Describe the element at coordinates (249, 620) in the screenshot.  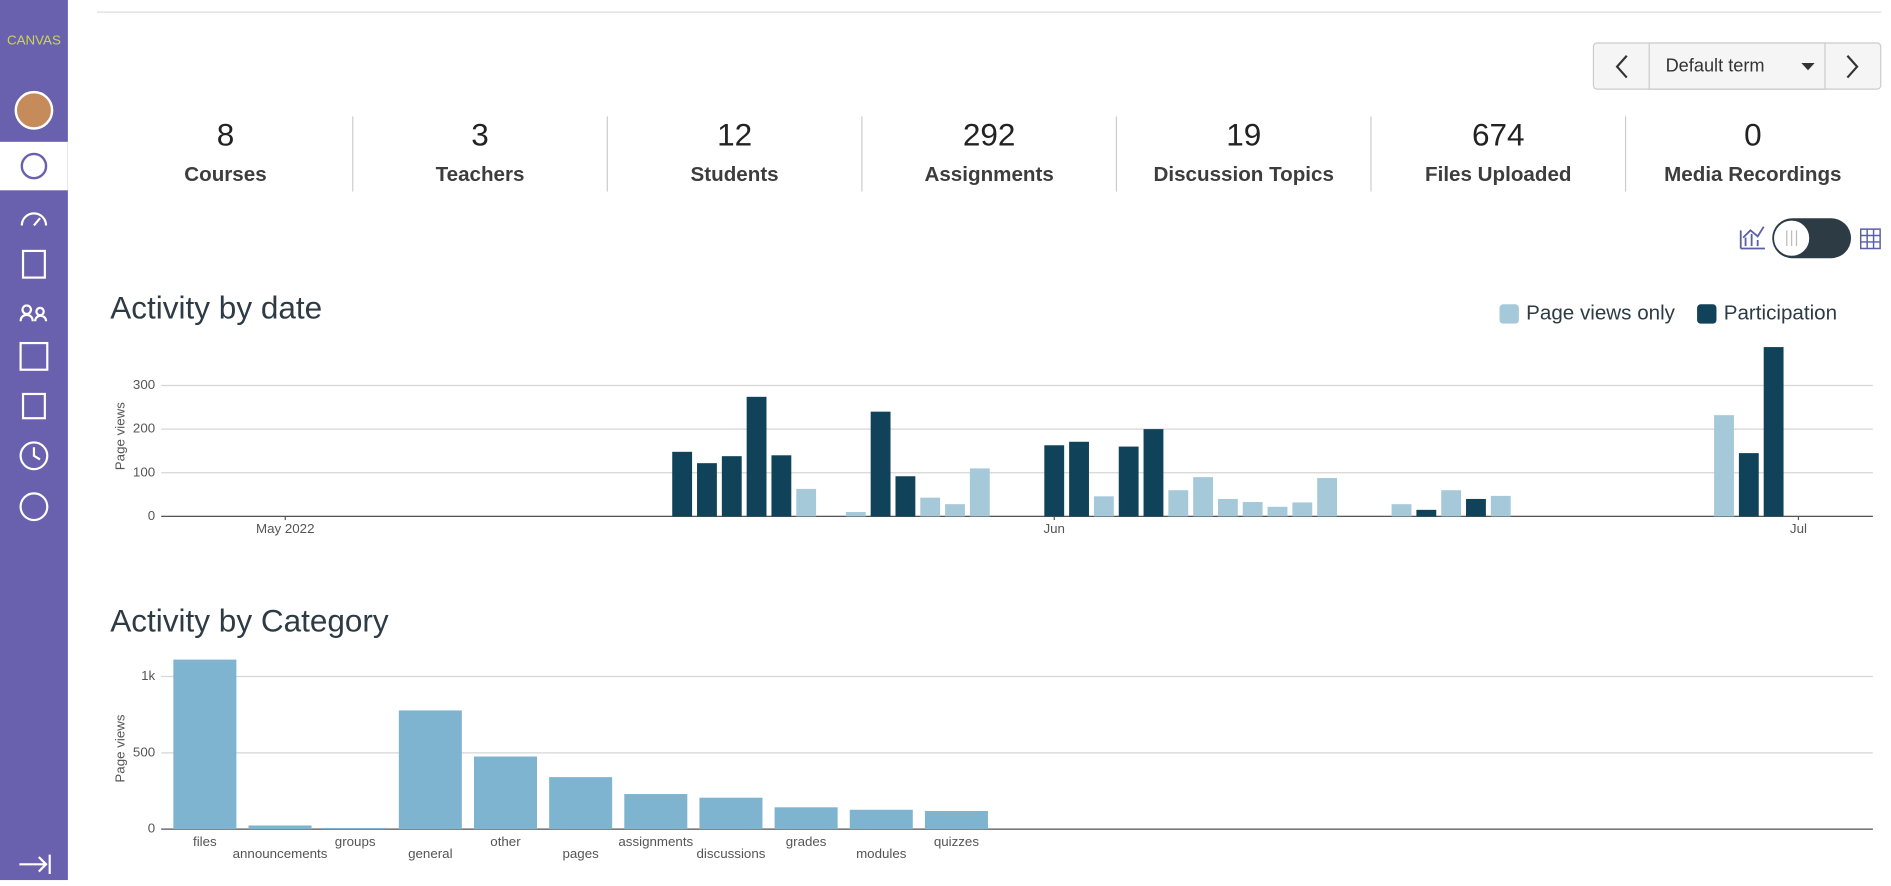
I see `chart-title: Activity by Category` at that location.